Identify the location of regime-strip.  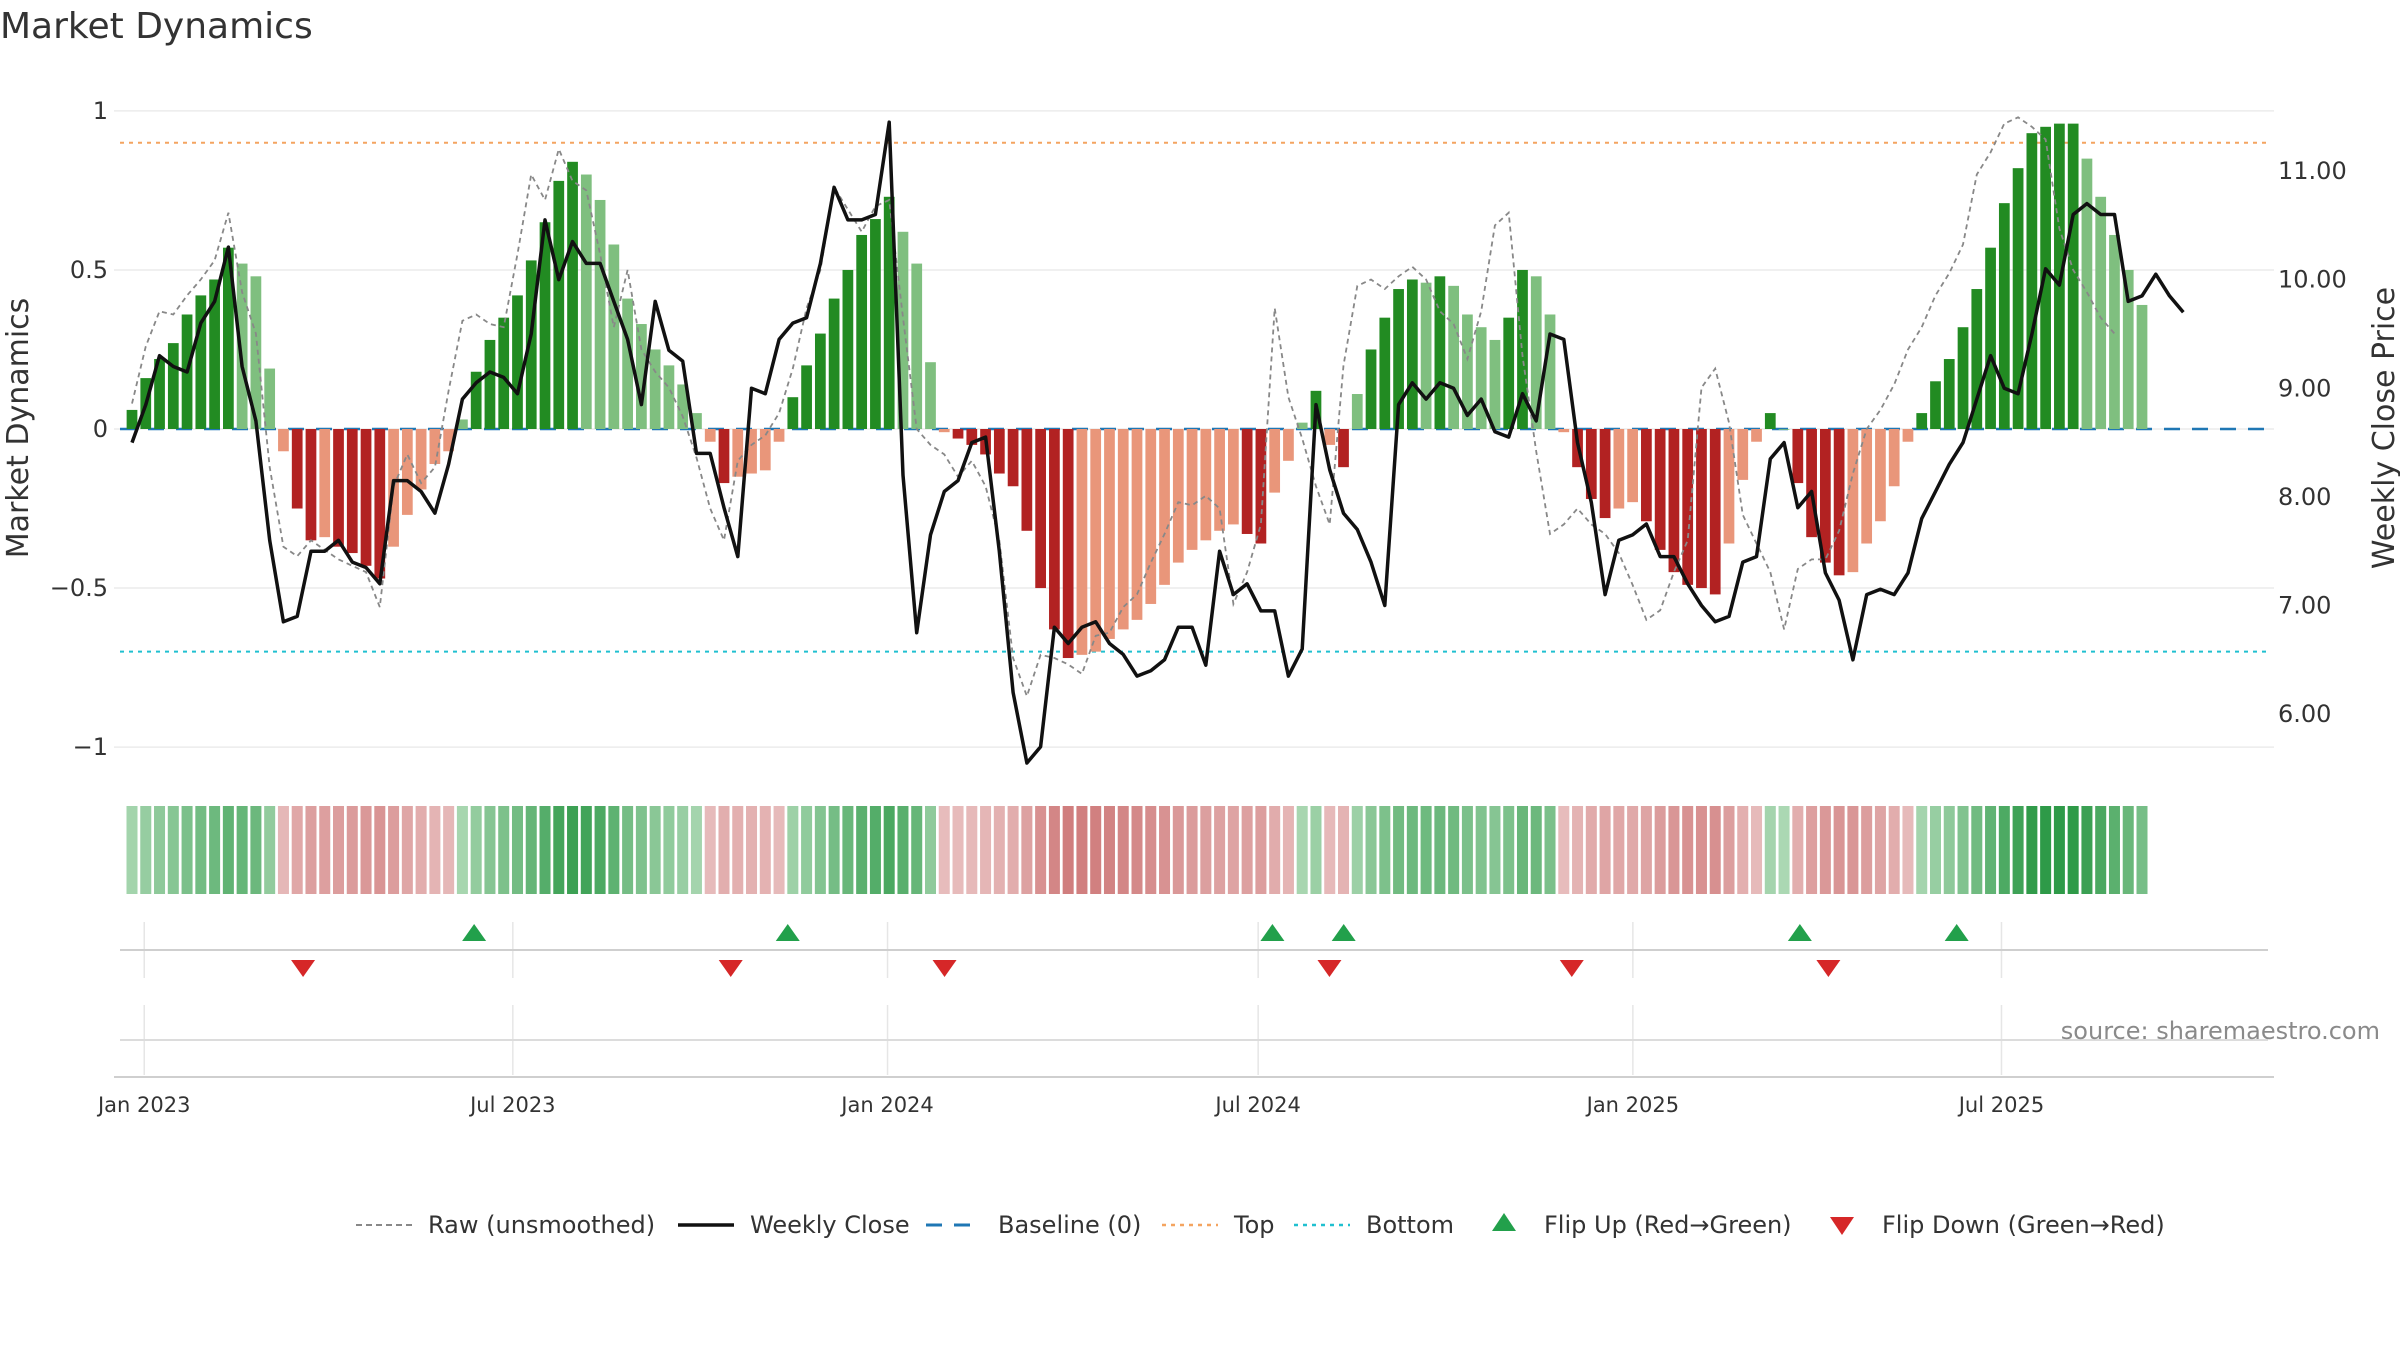
(1137, 850).